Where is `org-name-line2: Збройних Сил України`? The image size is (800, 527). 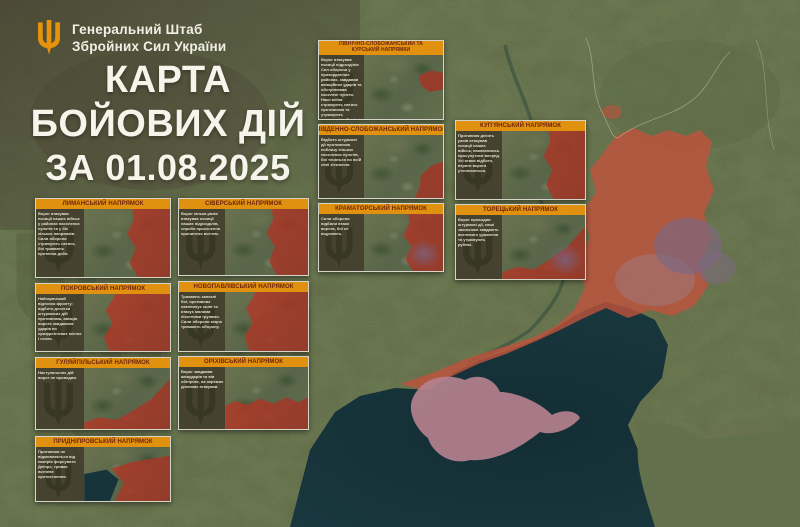 org-name-line2: Збройних Сил України is located at coordinates (149, 46).